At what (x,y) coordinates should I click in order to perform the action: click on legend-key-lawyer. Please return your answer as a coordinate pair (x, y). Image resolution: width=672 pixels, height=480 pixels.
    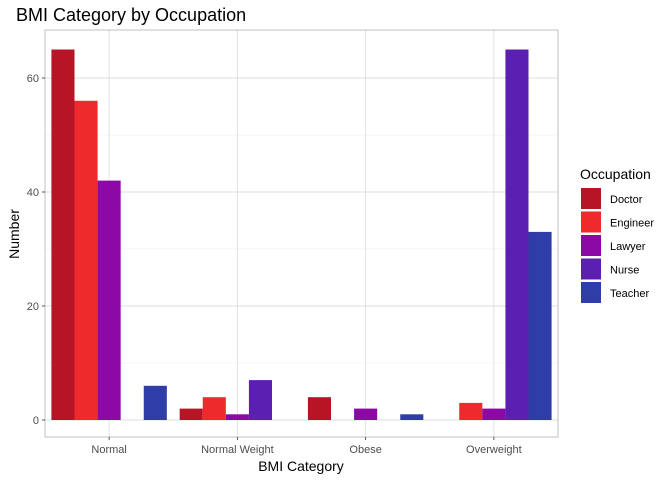
    Looking at the image, I should click on (591, 245).